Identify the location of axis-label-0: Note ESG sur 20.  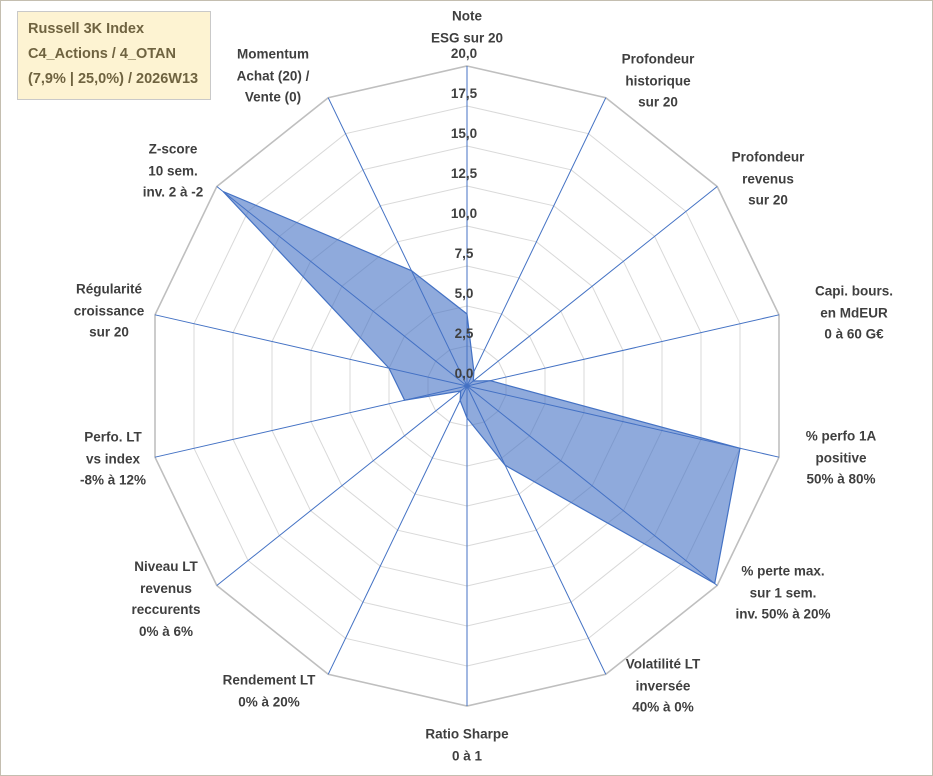
(467, 26).